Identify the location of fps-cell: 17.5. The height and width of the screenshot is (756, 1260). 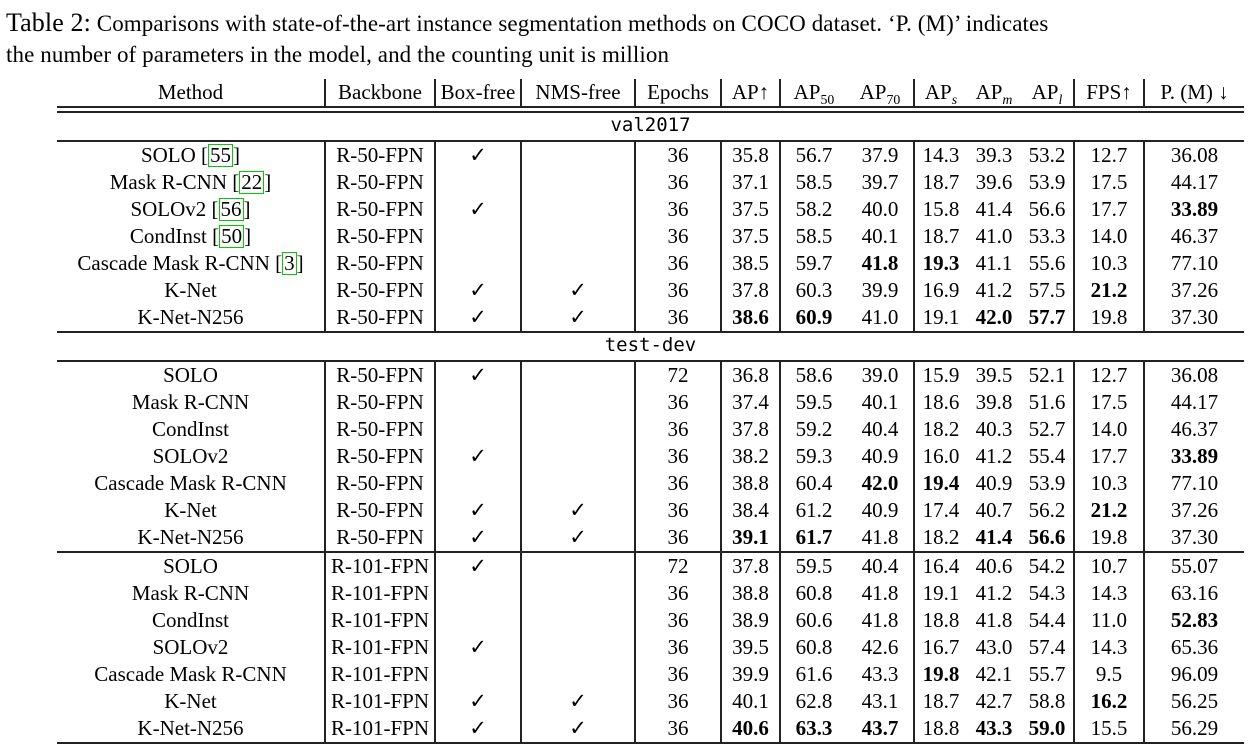
(1109, 402).